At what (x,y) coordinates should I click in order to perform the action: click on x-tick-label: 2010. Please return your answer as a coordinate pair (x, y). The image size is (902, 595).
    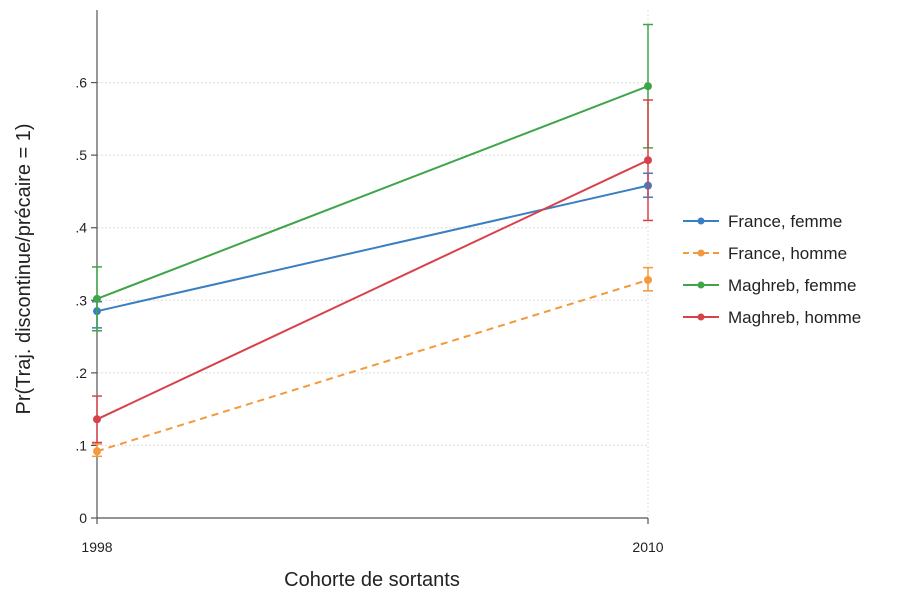
    Looking at the image, I should click on (647, 547).